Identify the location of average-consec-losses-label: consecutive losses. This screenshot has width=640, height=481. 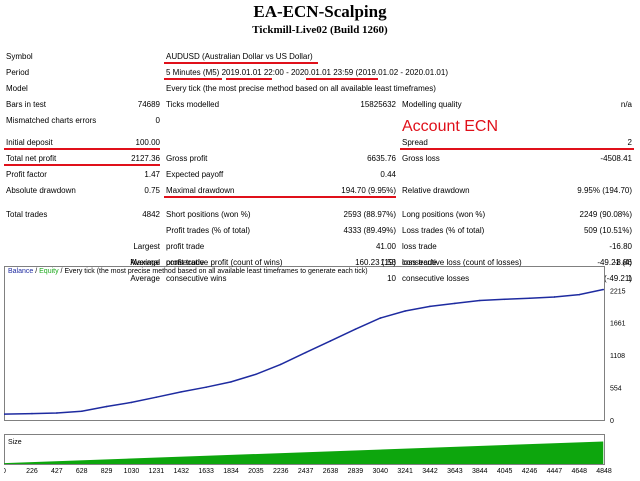
(436, 278).